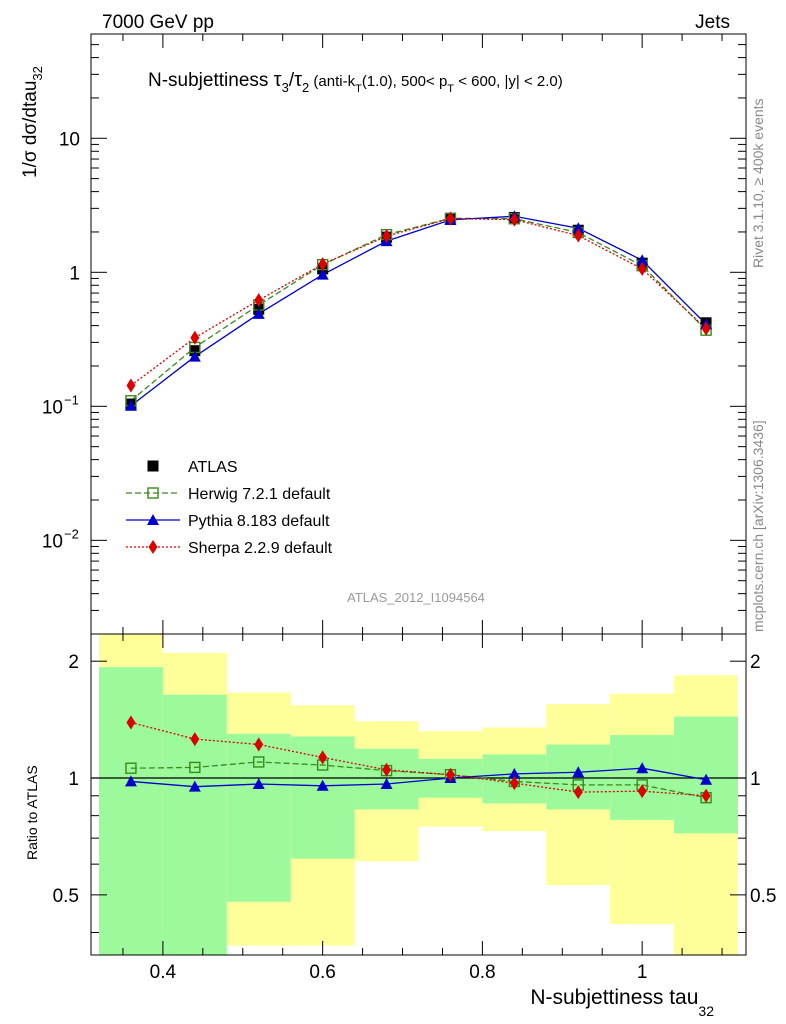 Image resolution: width=786 pixels, height=1024 pixels. I want to click on title-tau2: τ, so click(298, 80).